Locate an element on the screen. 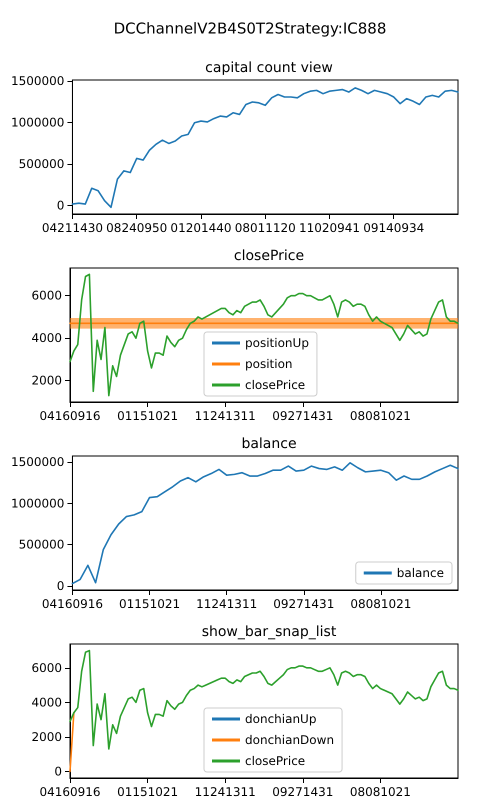  chart-title: closePrice is located at coordinates (269, 256).